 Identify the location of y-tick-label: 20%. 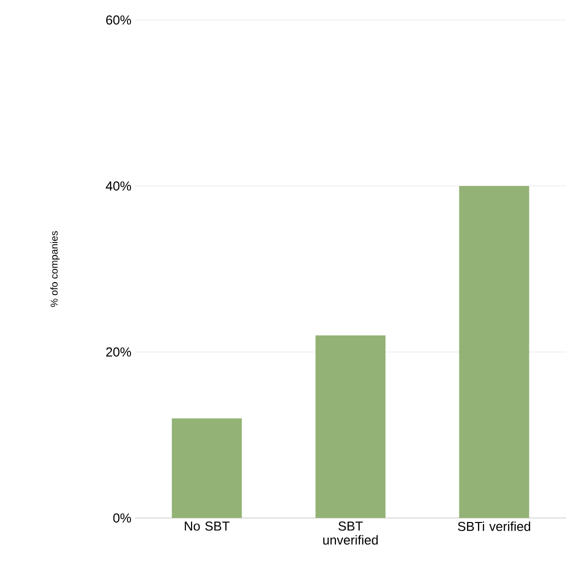
(118, 352).